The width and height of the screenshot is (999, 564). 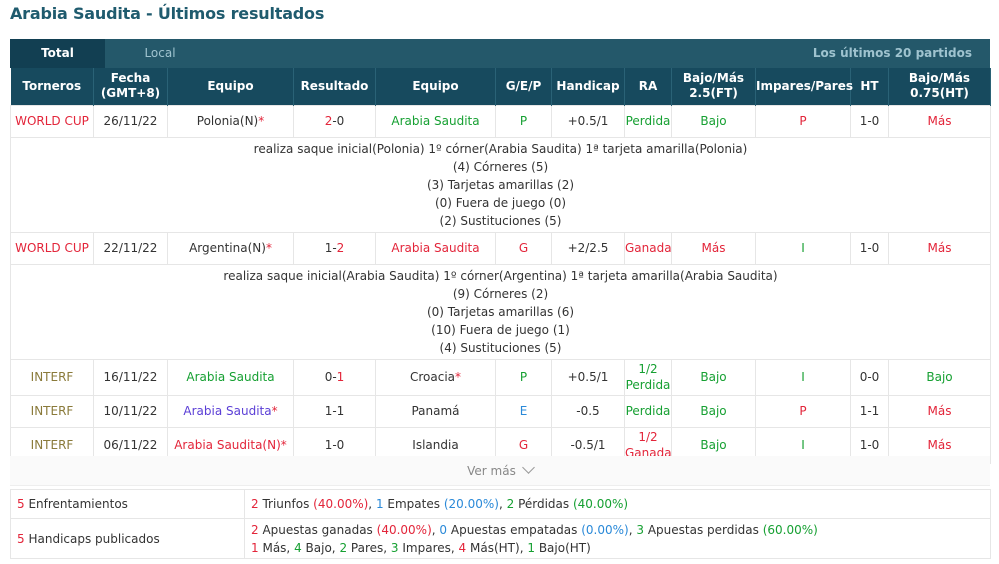 What do you see at coordinates (804, 86) in the screenshot?
I see `header-odd-even: Impares/Pares` at bounding box center [804, 86].